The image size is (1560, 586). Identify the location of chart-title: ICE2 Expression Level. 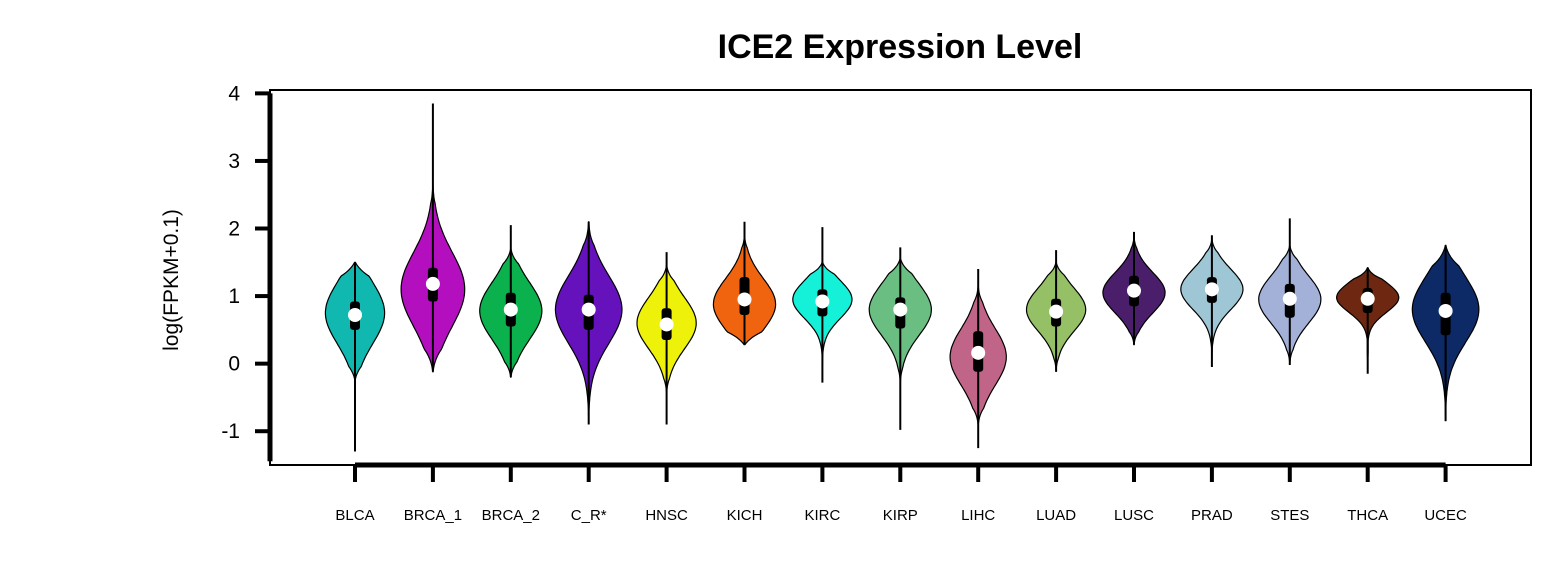
(900, 47).